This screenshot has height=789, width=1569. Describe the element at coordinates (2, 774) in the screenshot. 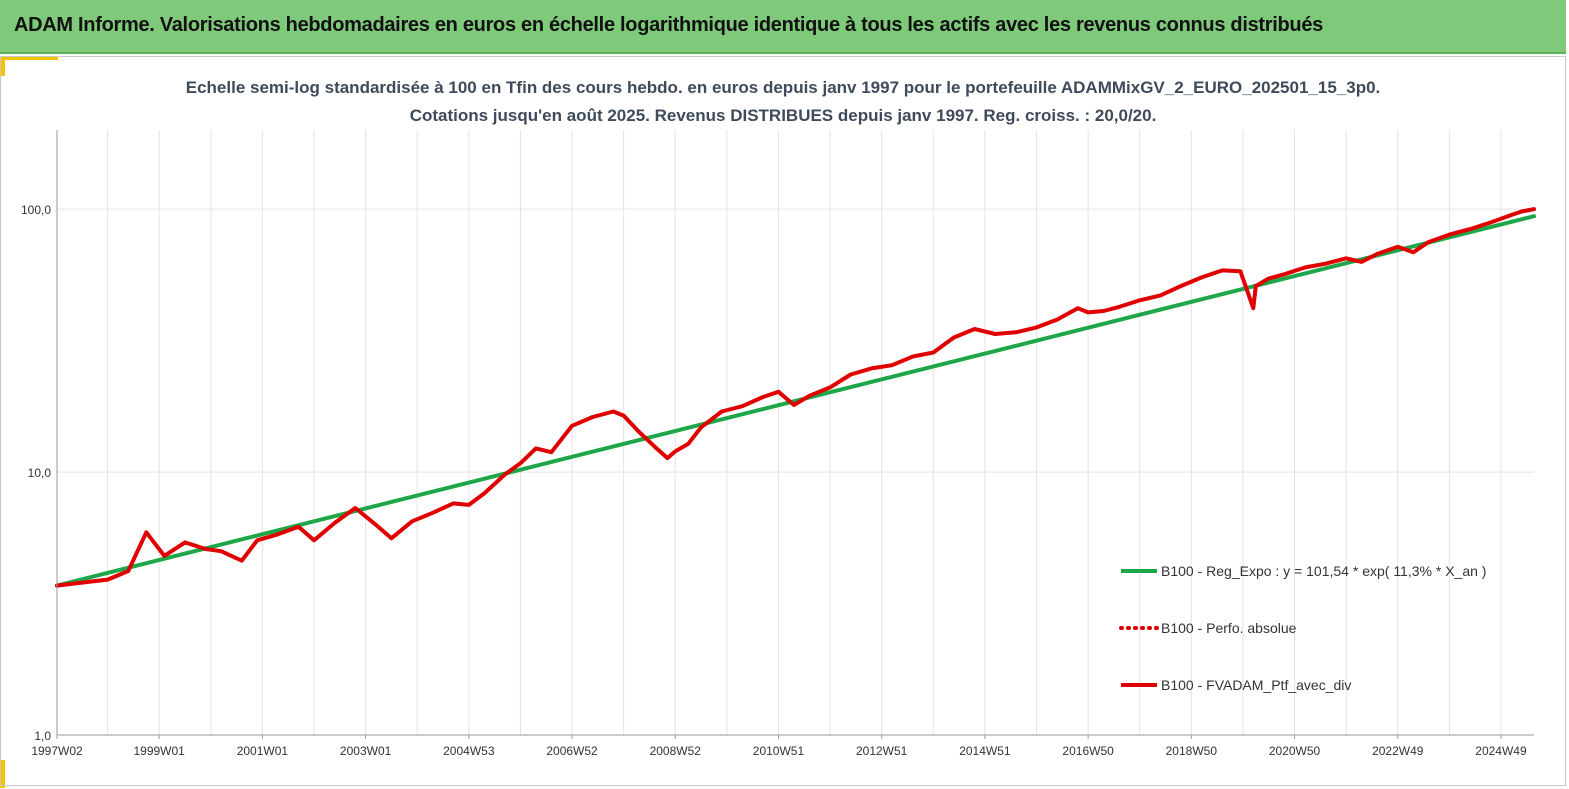

I see `accent-bar-left-bottom` at that location.